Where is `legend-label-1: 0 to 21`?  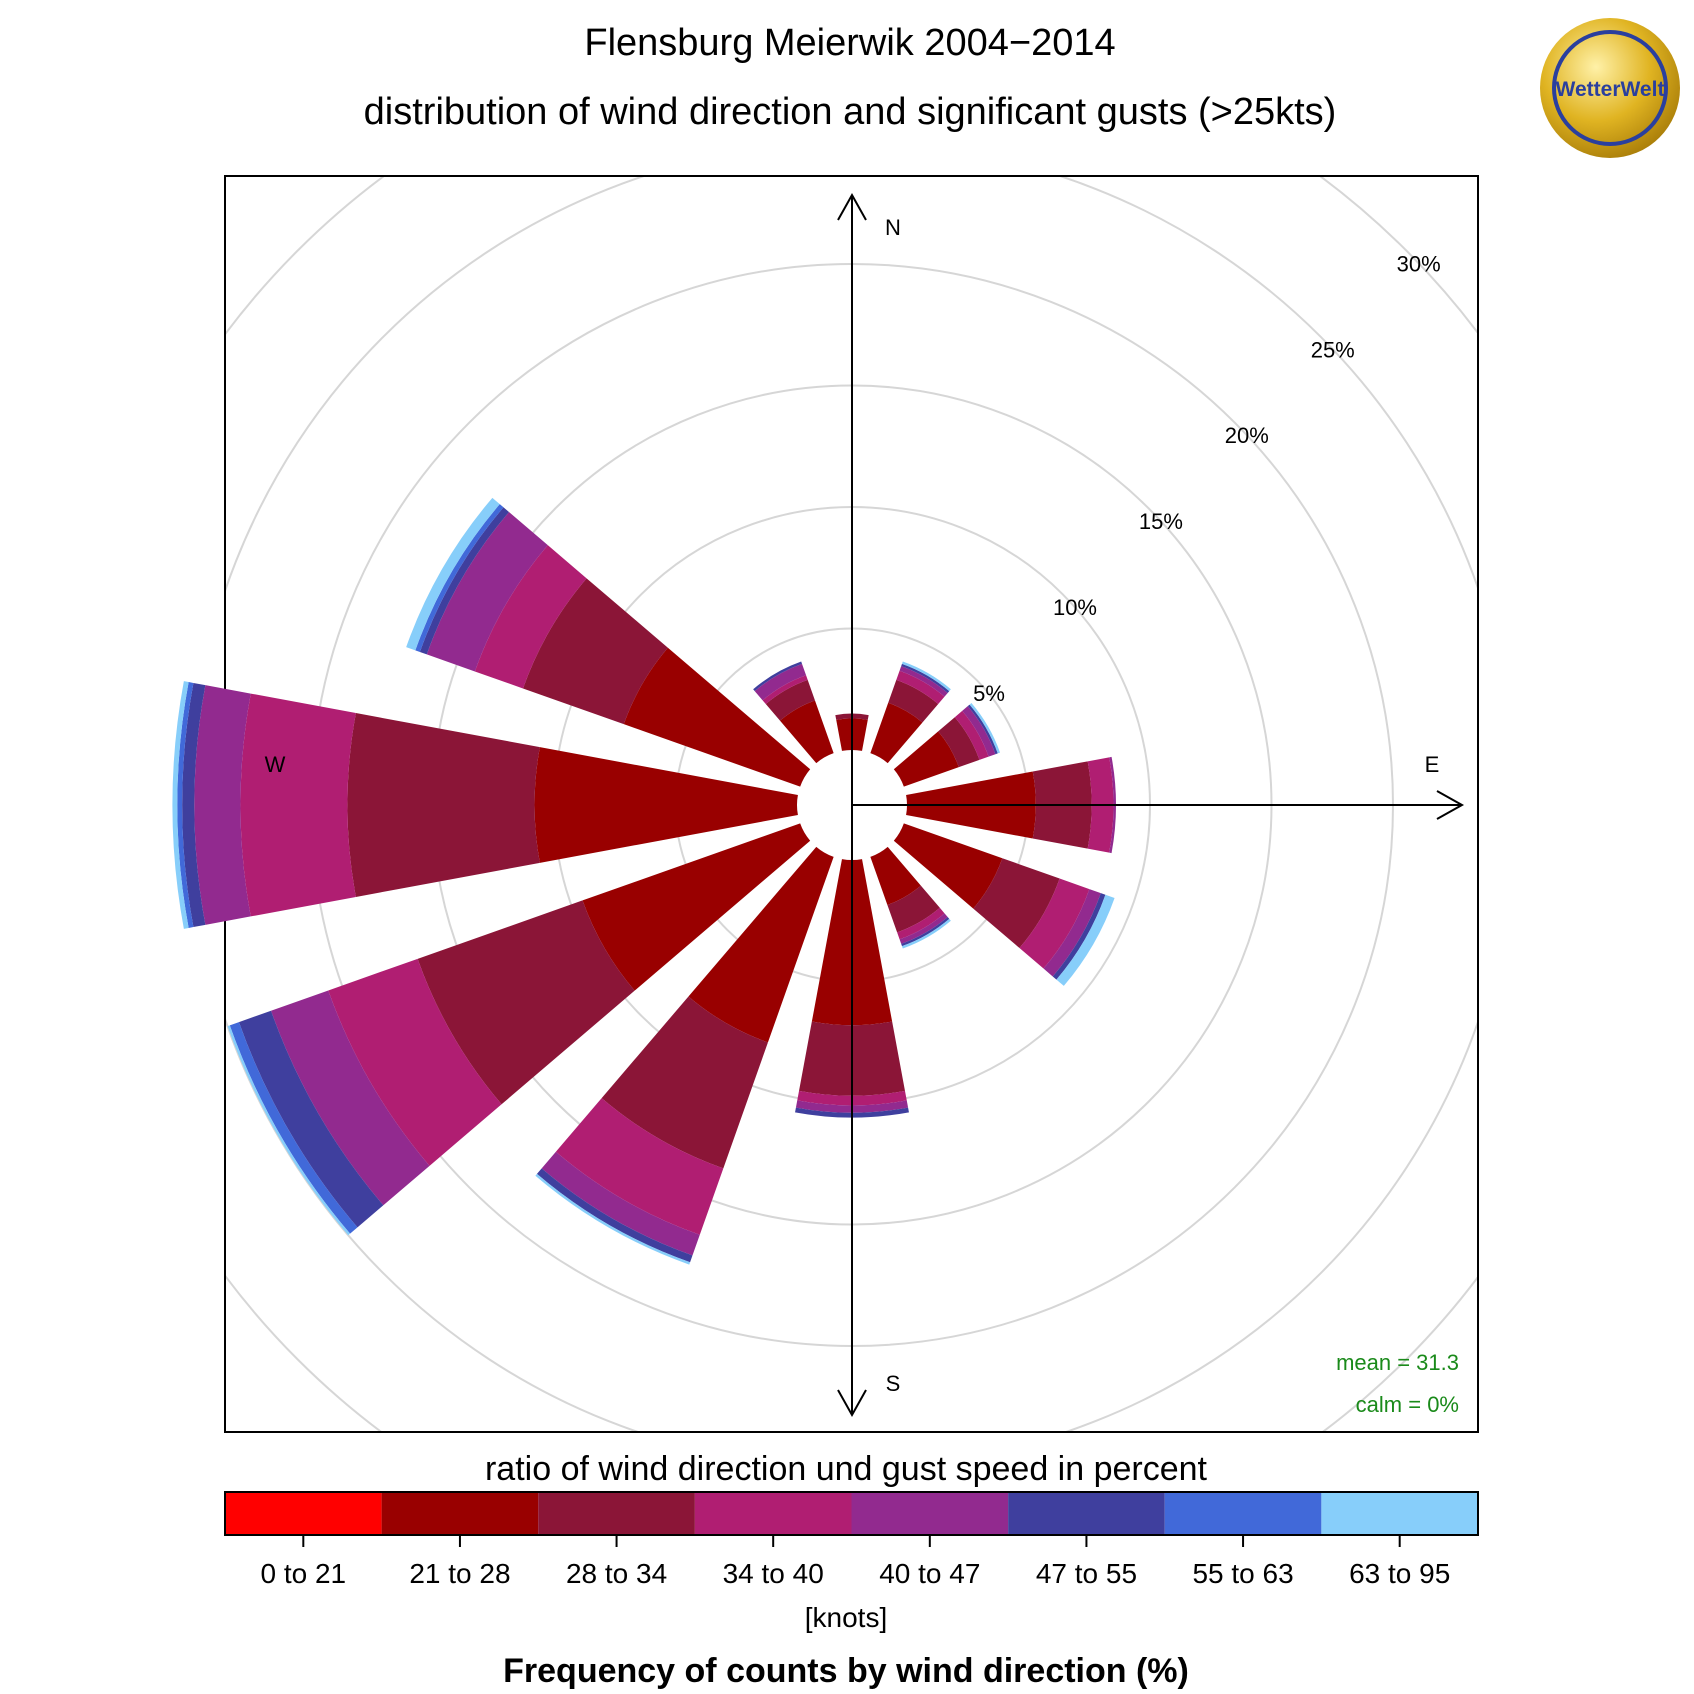
legend-label-1: 0 to 21 is located at coordinates (303, 1573).